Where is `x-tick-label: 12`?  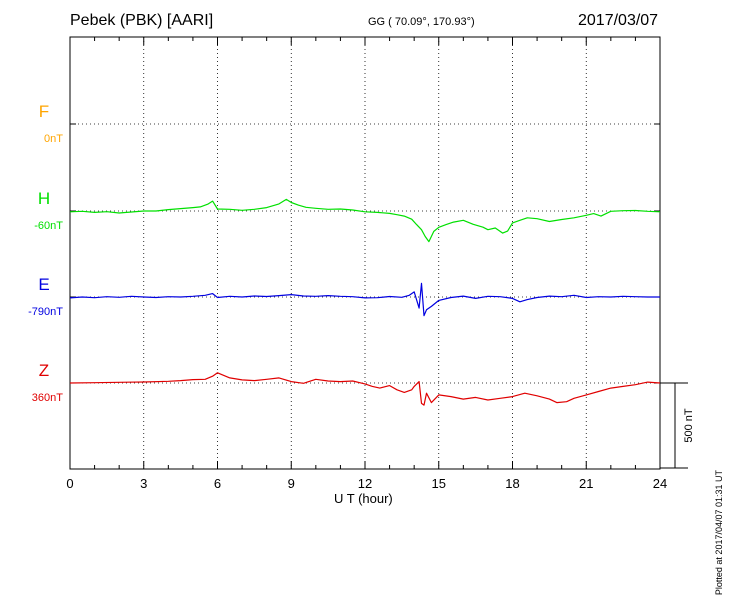
x-tick-label: 12 is located at coordinates (365, 483).